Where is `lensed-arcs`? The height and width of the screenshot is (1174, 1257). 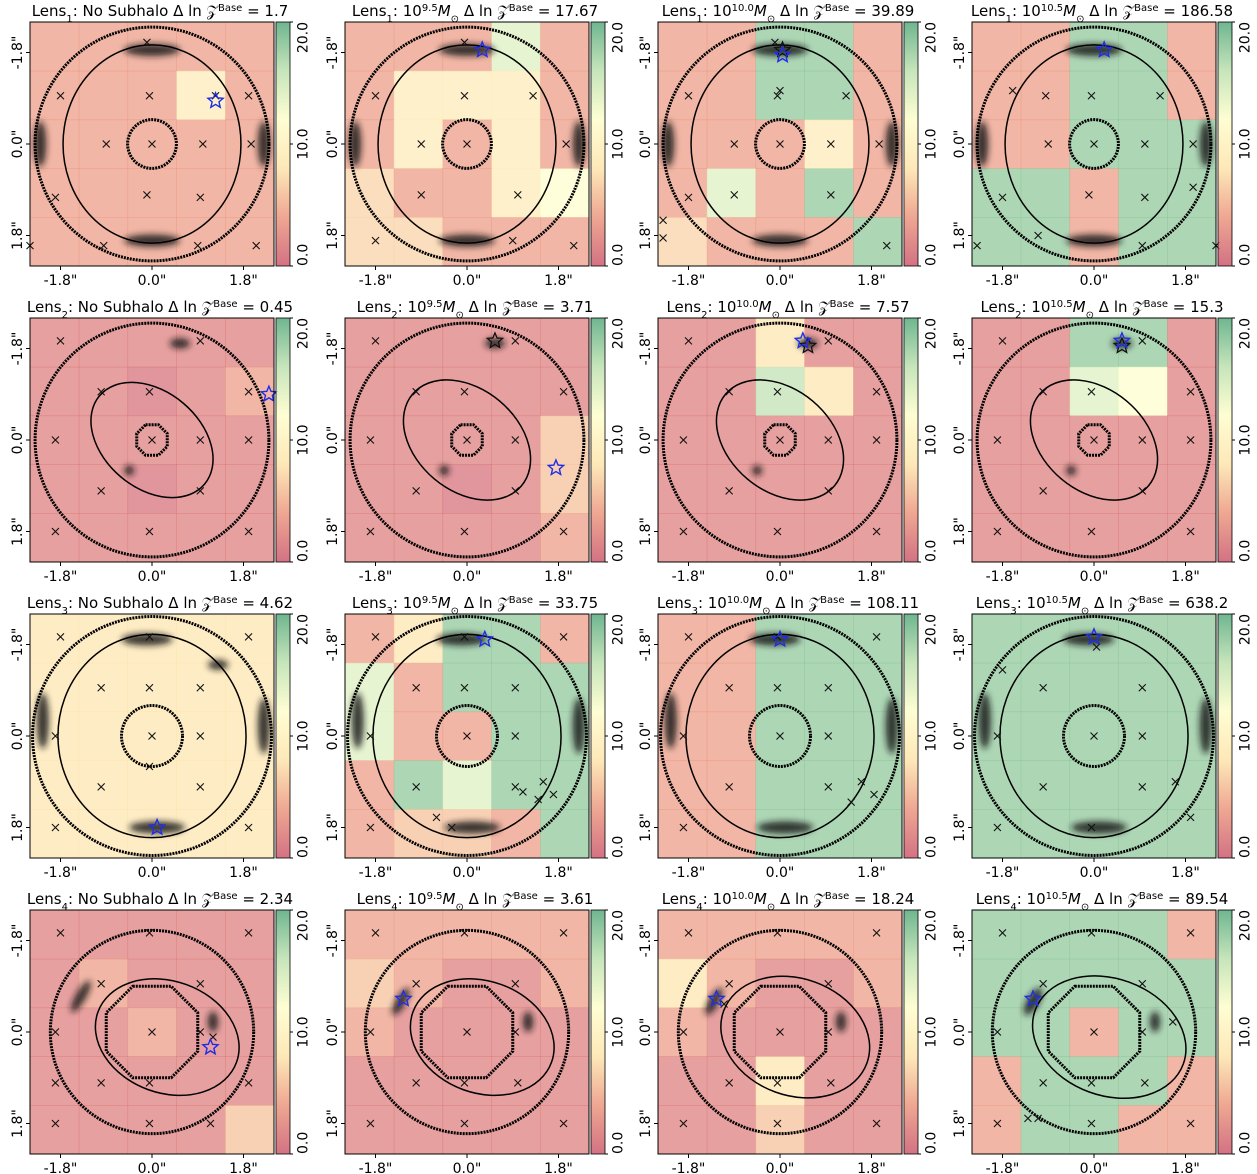
lensed-arcs is located at coordinates (152, 145).